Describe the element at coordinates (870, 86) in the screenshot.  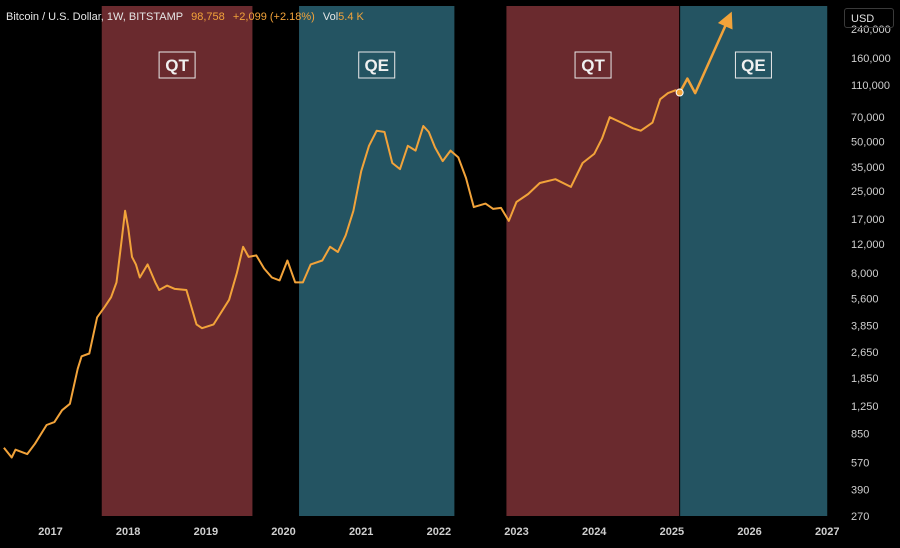
I see `y-tick-label: 110,000` at that location.